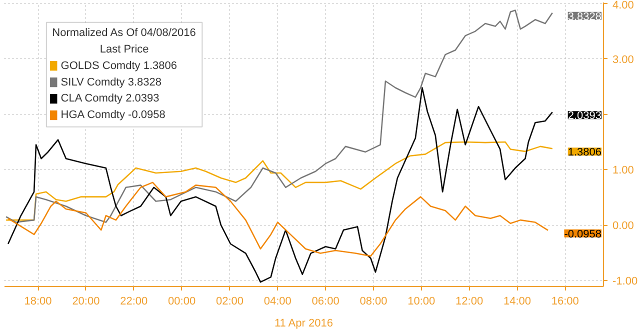 Image resolution: width=640 pixels, height=334 pixels. Describe the element at coordinates (326, 302) in the screenshot. I see `x-tick-label: 06:00` at that location.